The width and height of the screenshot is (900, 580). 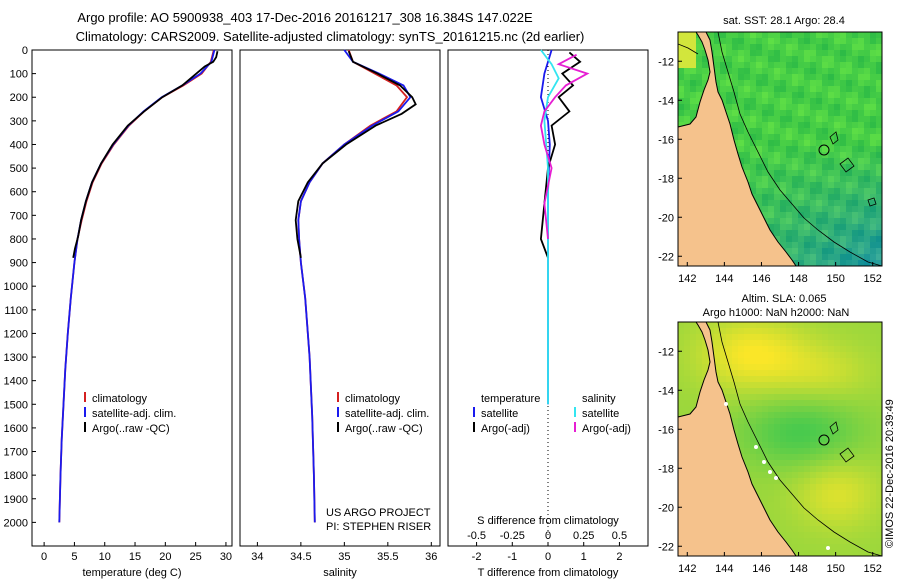 What do you see at coordinates (138, 286) in the screenshot?
I see `temperature-series` at bounding box center [138, 286].